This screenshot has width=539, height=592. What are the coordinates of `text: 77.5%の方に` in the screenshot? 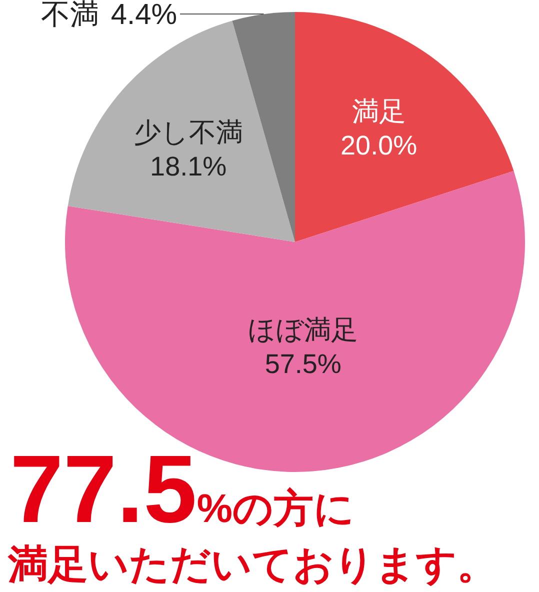 It's located at (182, 489).